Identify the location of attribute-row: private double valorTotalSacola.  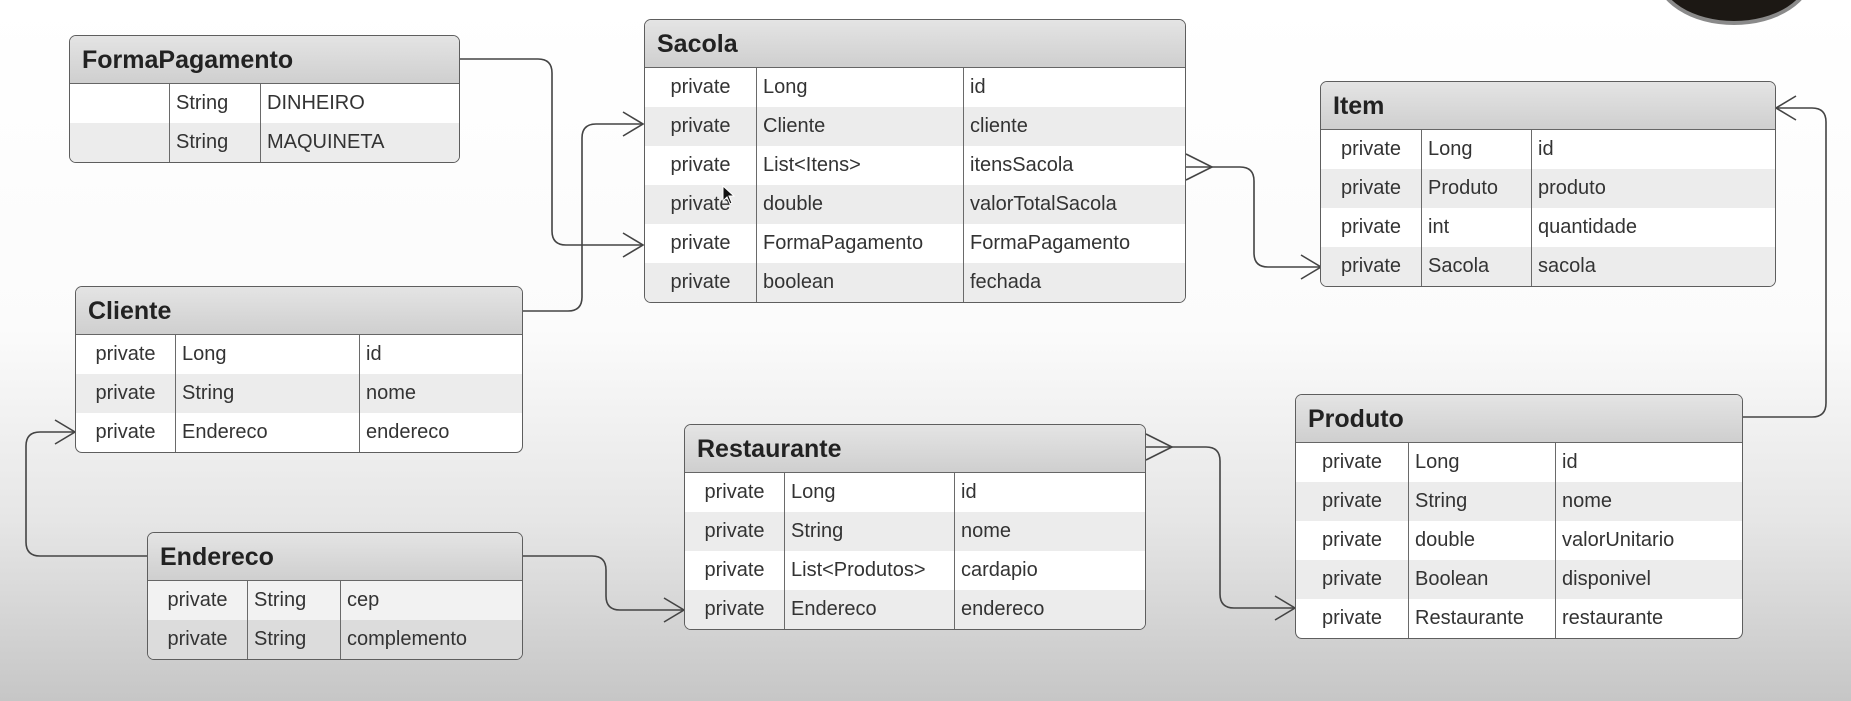
(915, 204).